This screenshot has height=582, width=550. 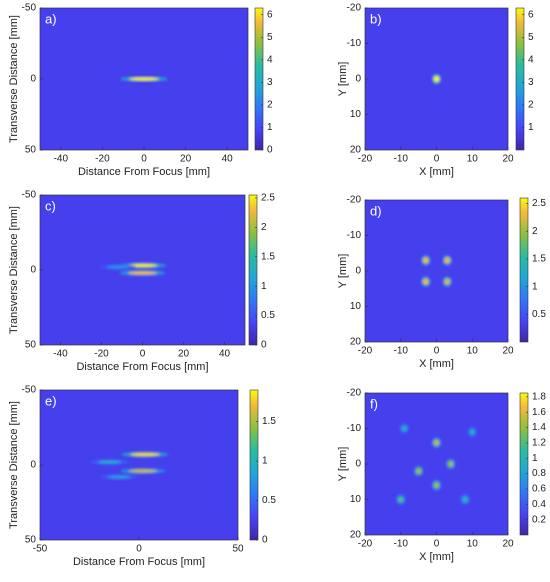 What do you see at coordinates (539, 412) in the screenshot?
I see `colorbar-tick-label: 1.6` at bounding box center [539, 412].